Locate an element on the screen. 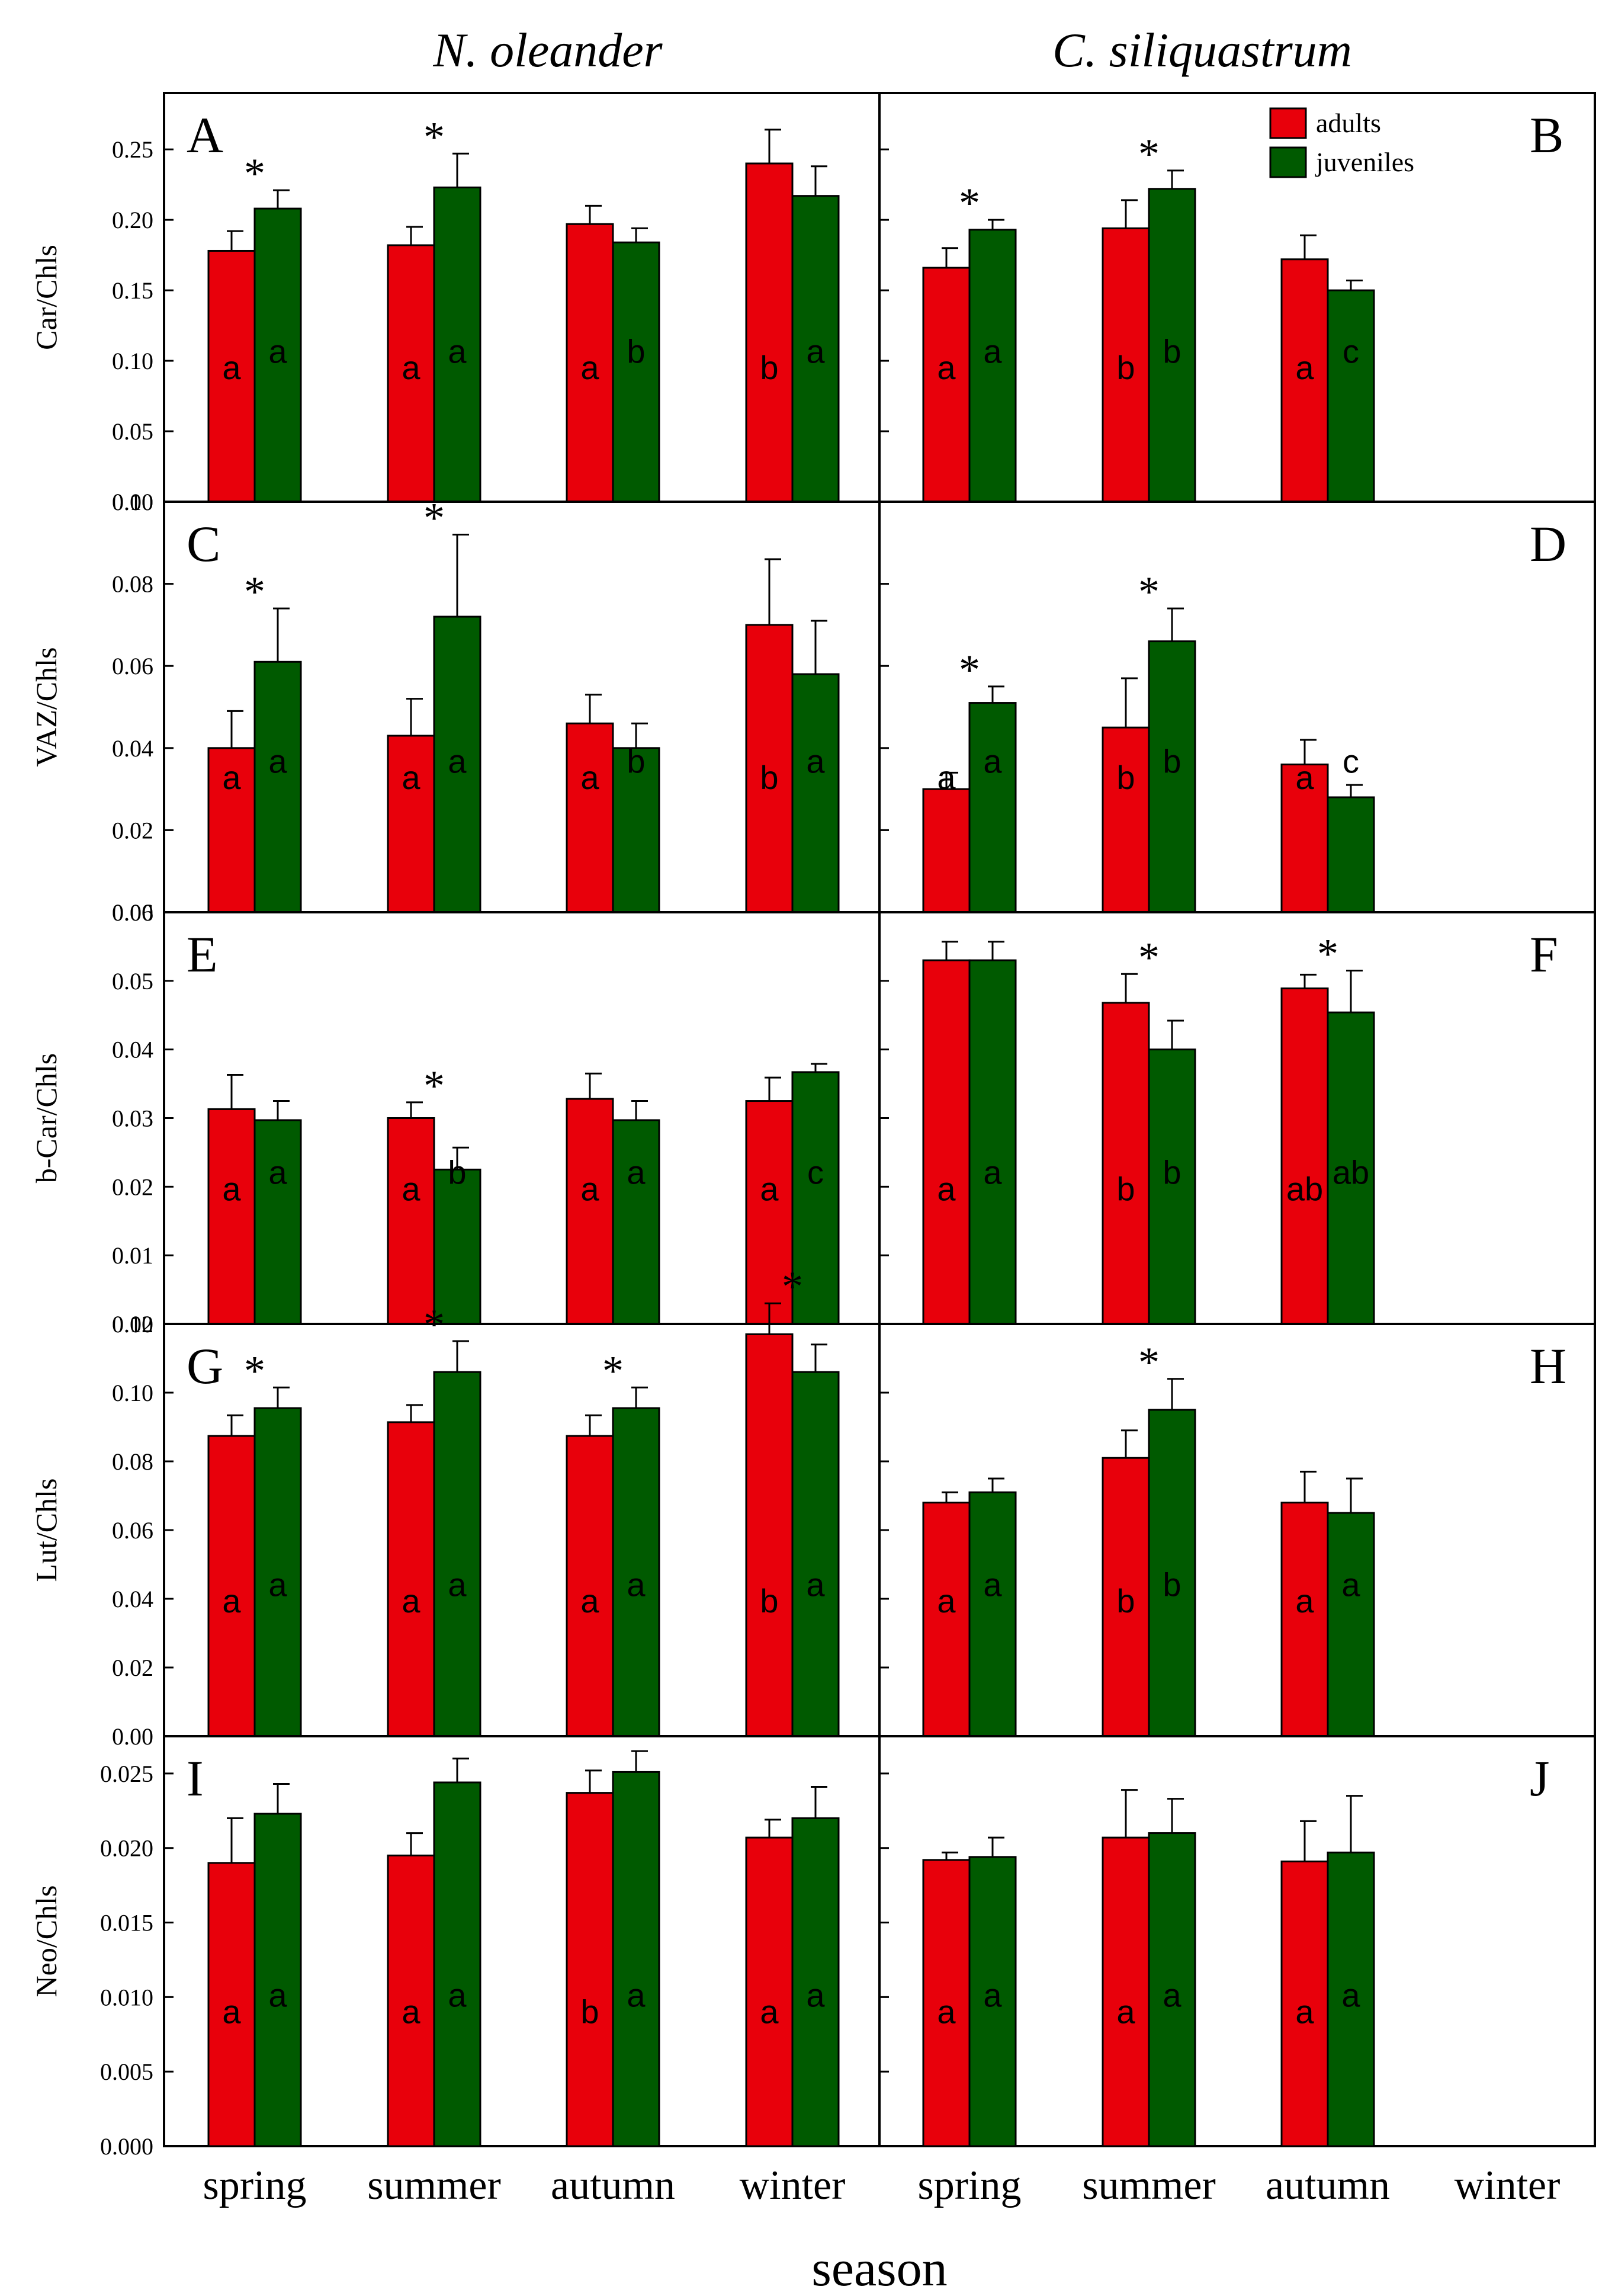 This screenshot has width=1615, height=2296. x-axis-title: season is located at coordinates (879, 2268).